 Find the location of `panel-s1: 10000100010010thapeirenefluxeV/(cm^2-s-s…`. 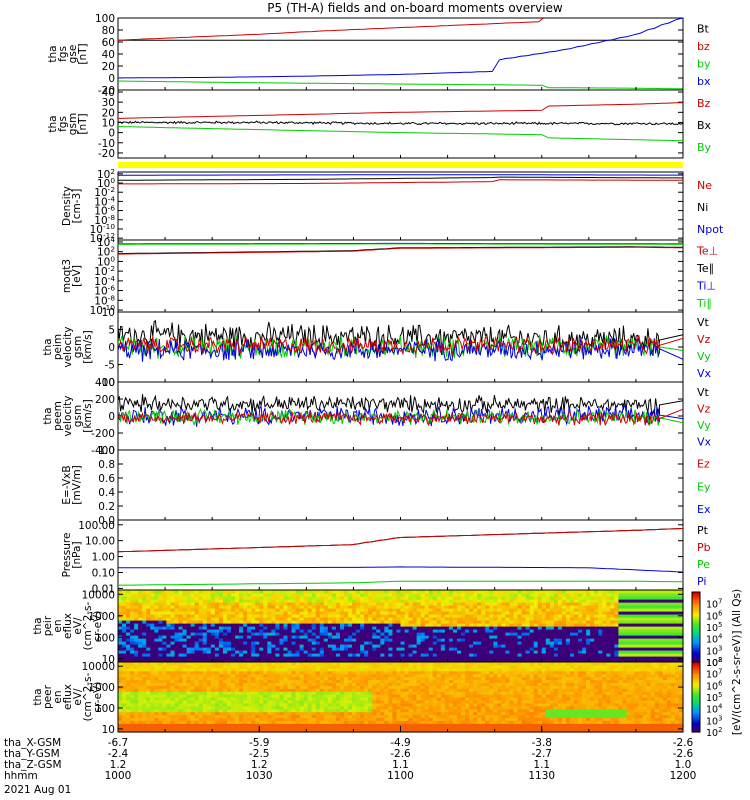

panel-s1: 10000100010010thapeirenefluxeV/(cm^2-s-s… is located at coordinates (358, 627).